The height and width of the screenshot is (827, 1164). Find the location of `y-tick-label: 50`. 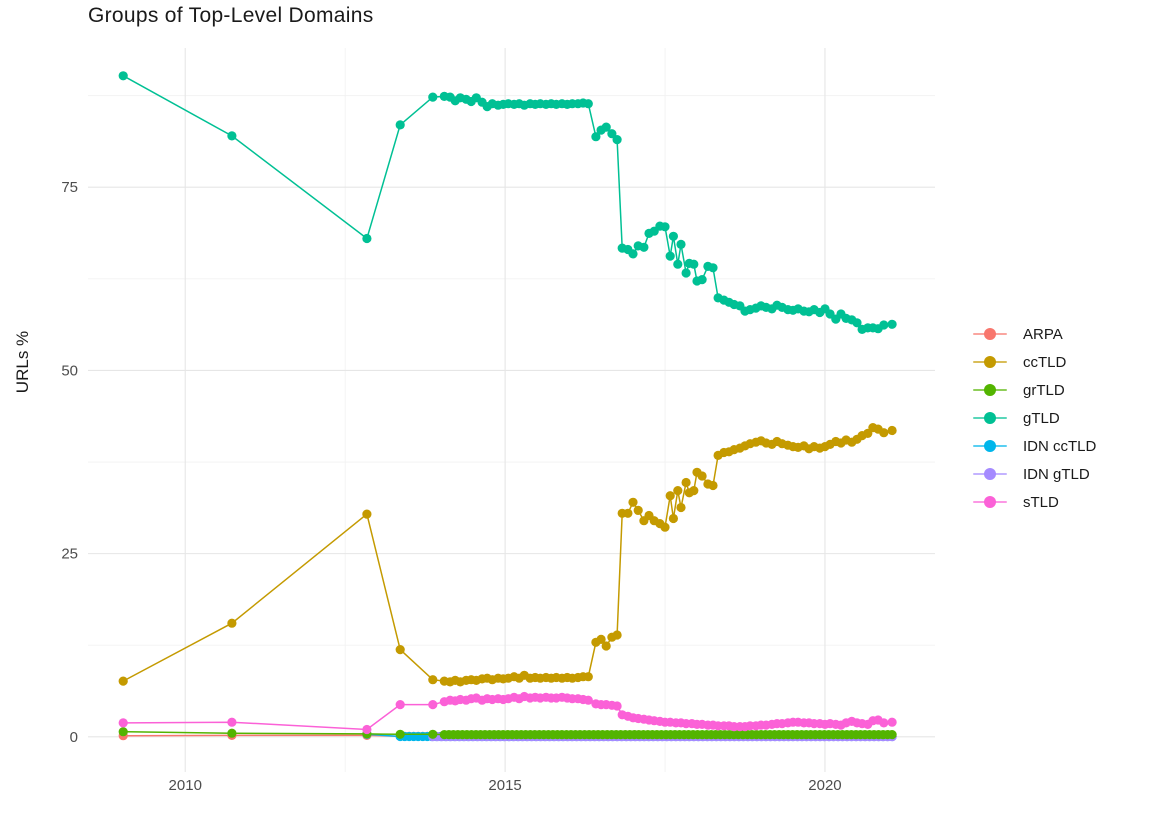

y-tick-label: 50 is located at coordinates (69, 370).